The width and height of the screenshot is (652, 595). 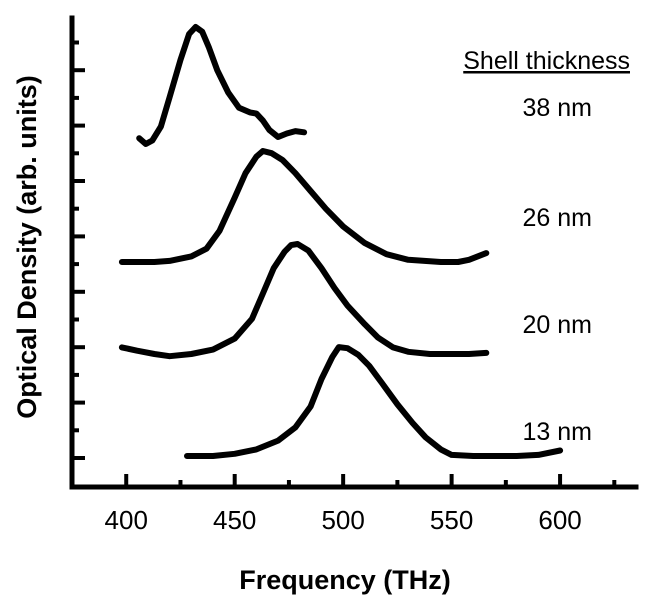 What do you see at coordinates (557, 218) in the screenshot?
I see `series-label-26nm: 26 nm` at bounding box center [557, 218].